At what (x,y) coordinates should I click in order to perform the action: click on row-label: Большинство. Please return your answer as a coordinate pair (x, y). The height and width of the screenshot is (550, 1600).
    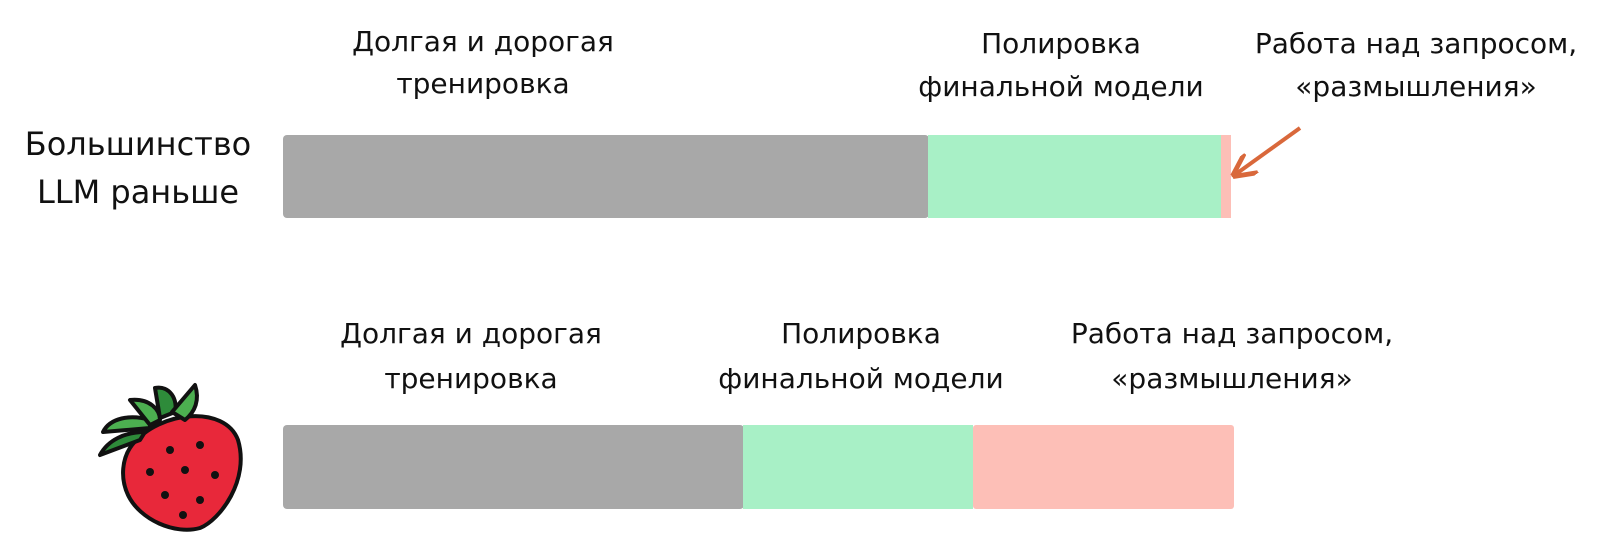
    Looking at the image, I should click on (138, 144).